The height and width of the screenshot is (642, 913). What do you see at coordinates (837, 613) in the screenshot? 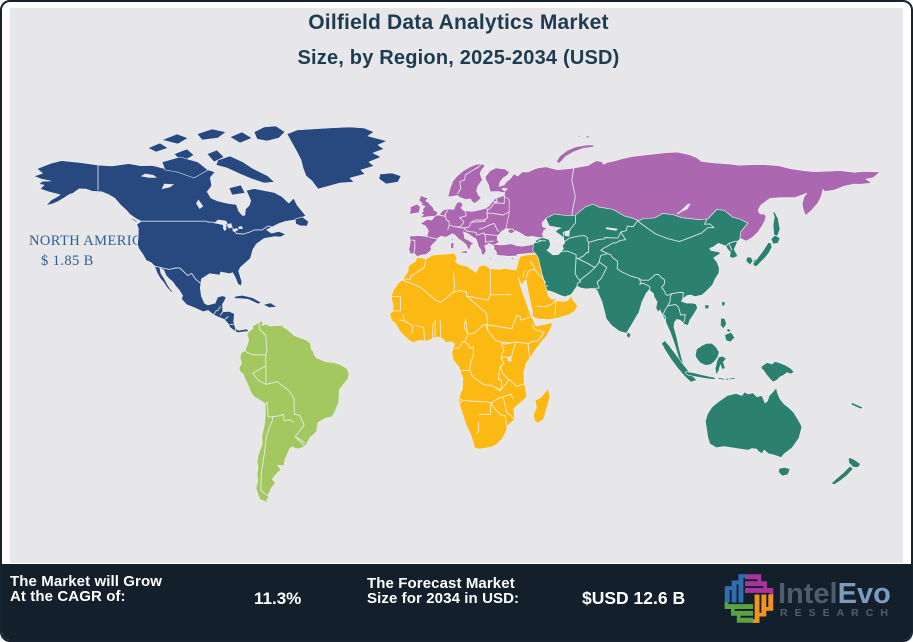
I see `svg-text: RESEARCH` at bounding box center [837, 613].